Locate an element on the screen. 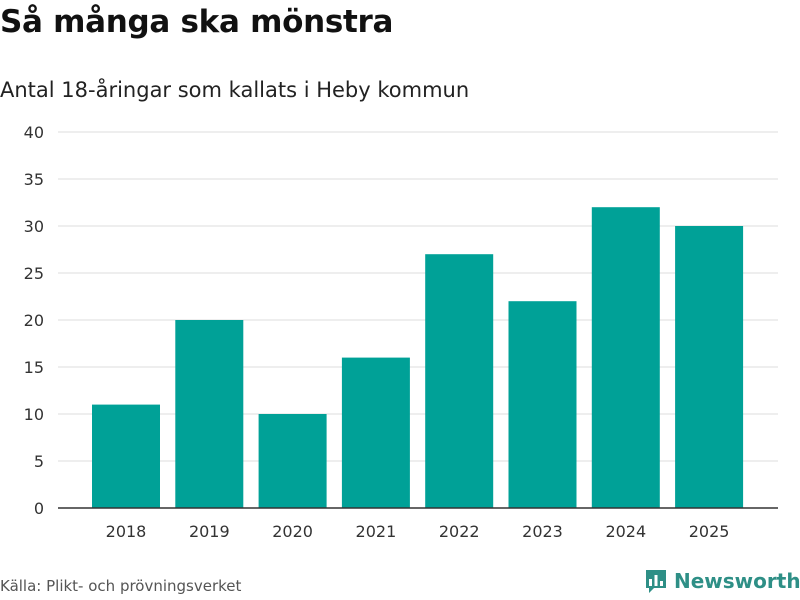  x-axis-ticks: 2018 2019 2020 2021 2022 2023 2024 2025 is located at coordinates (418, 531).